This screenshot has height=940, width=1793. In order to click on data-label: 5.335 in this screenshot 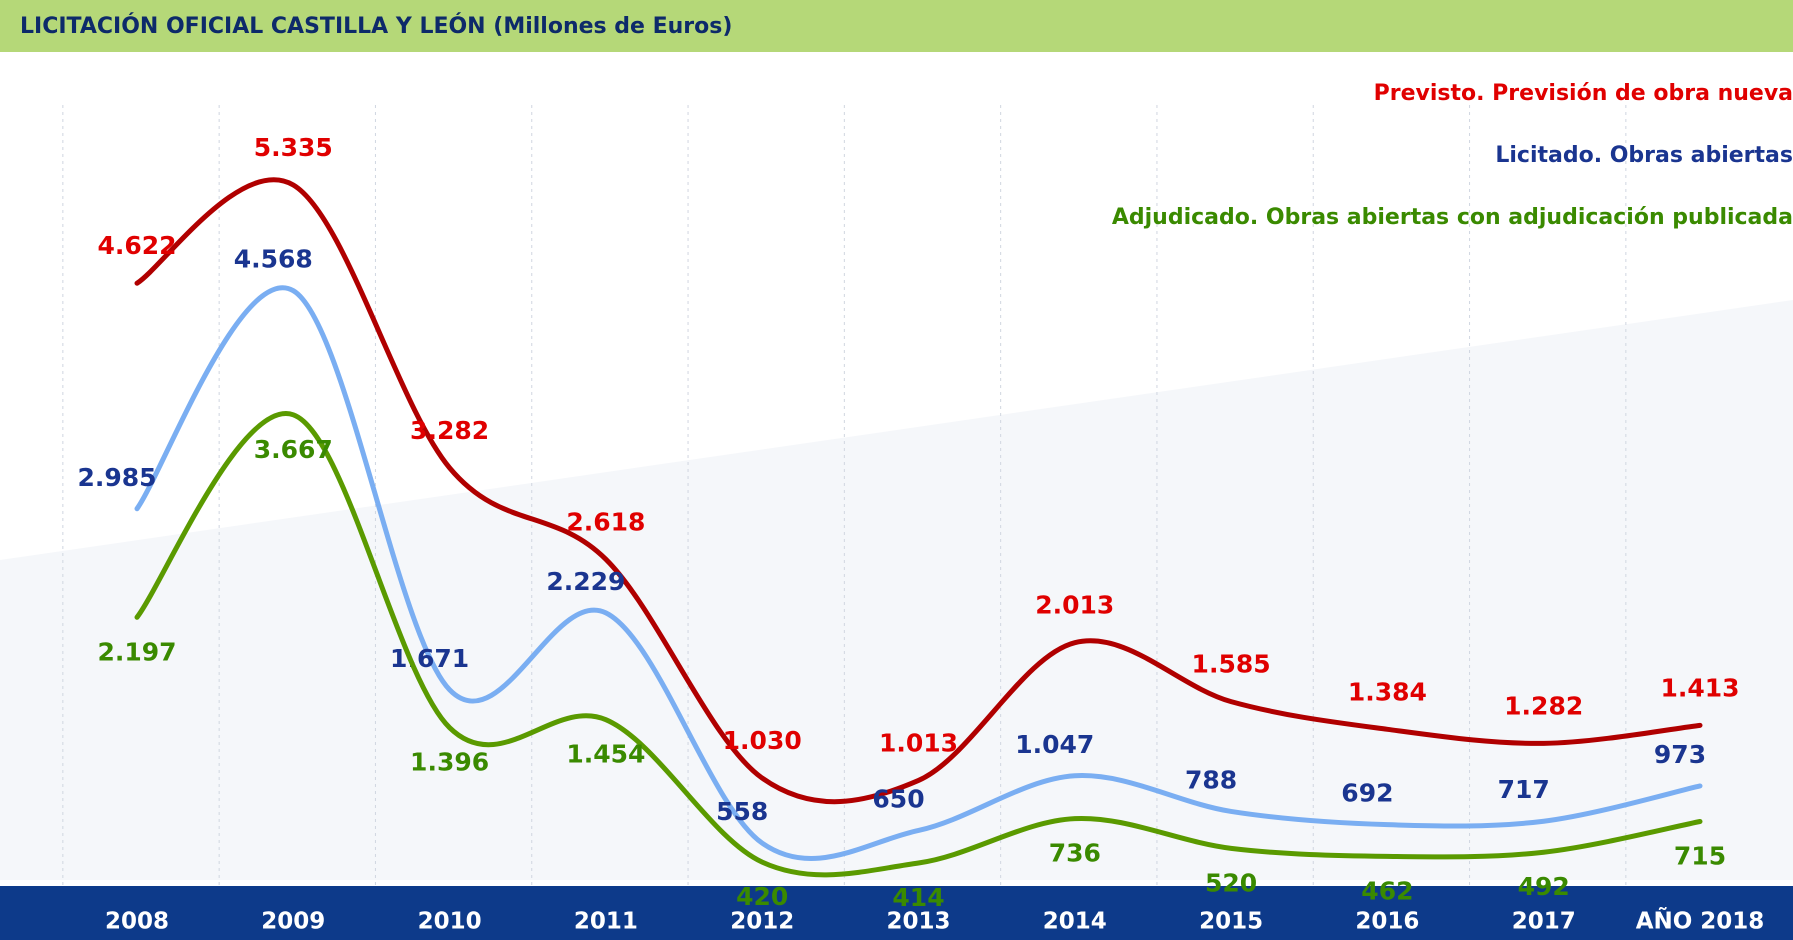, I will do `click(293, 147)`.